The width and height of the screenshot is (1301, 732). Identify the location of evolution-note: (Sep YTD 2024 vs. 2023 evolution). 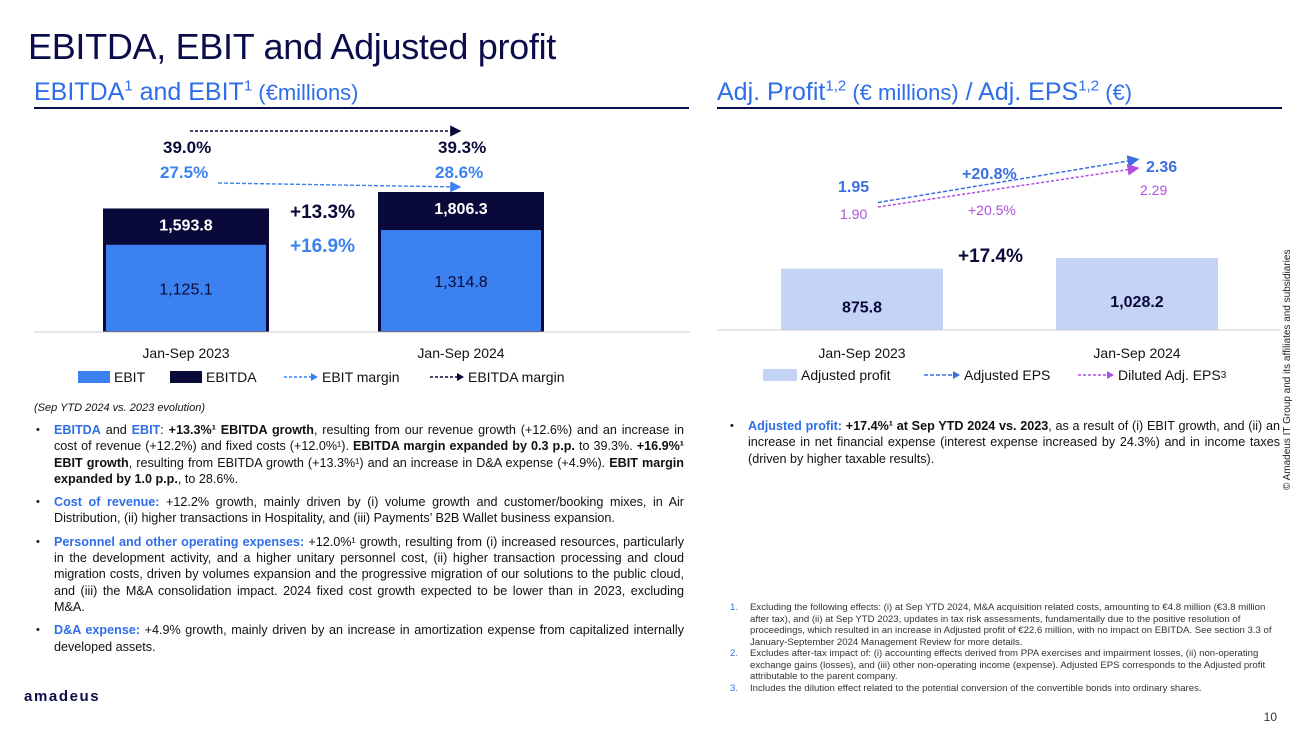
(120, 408).